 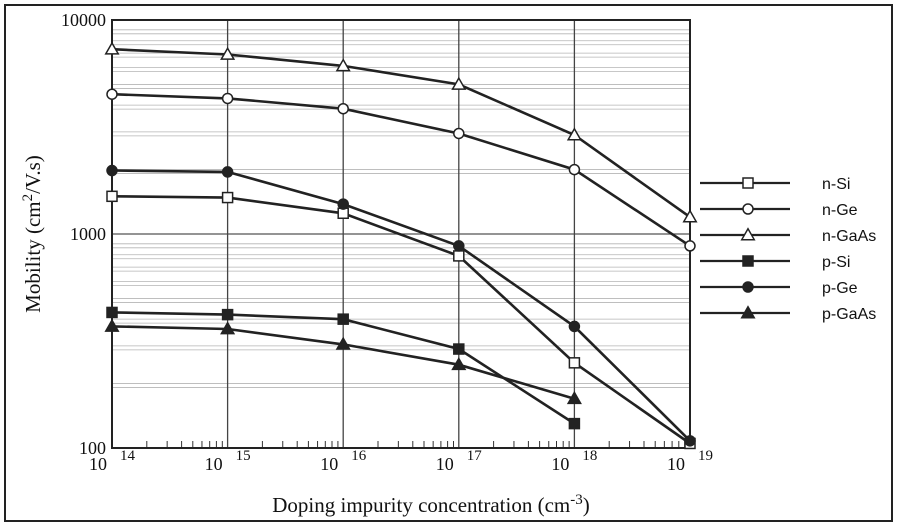 I want to click on x-tick-exponent: 17, so click(x=475, y=456).